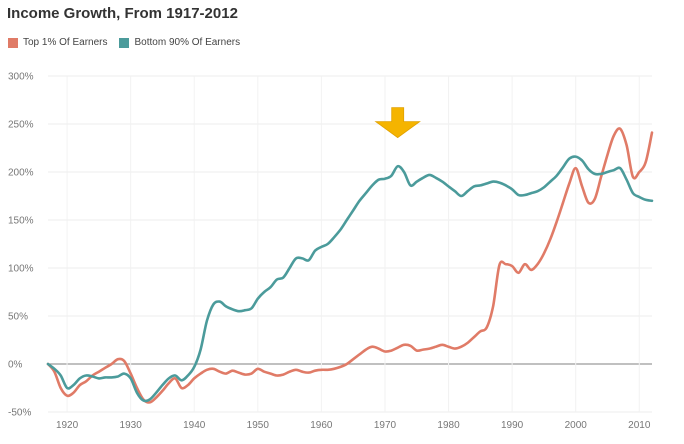 Image resolution: width=684 pixels, height=444 pixels. Describe the element at coordinates (21, 269) in the screenshot. I see `y-tick-label: 100%` at that location.